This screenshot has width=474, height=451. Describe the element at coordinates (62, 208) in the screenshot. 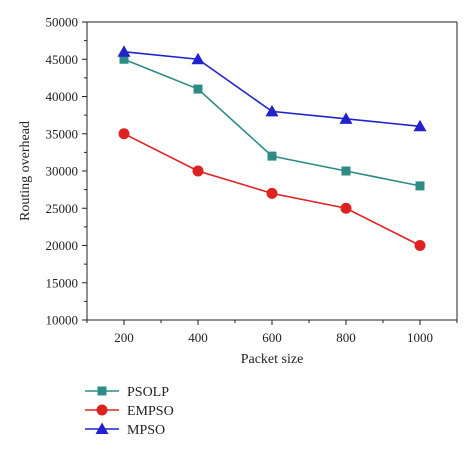

I see `y-tick-label: 25000` at that location.